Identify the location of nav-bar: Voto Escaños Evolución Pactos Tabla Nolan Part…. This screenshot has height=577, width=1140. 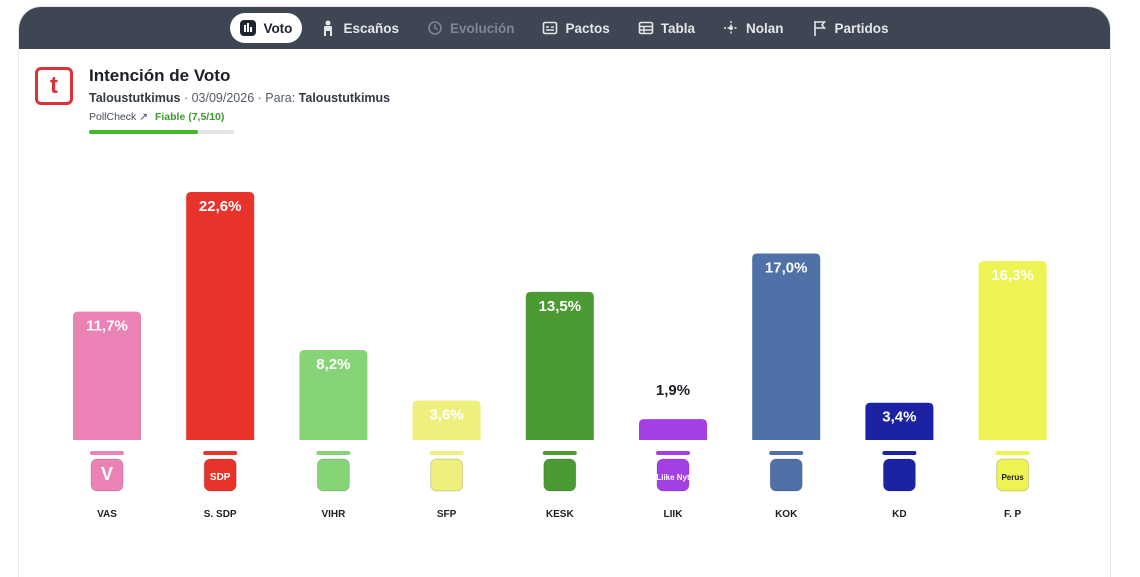
(564, 28).